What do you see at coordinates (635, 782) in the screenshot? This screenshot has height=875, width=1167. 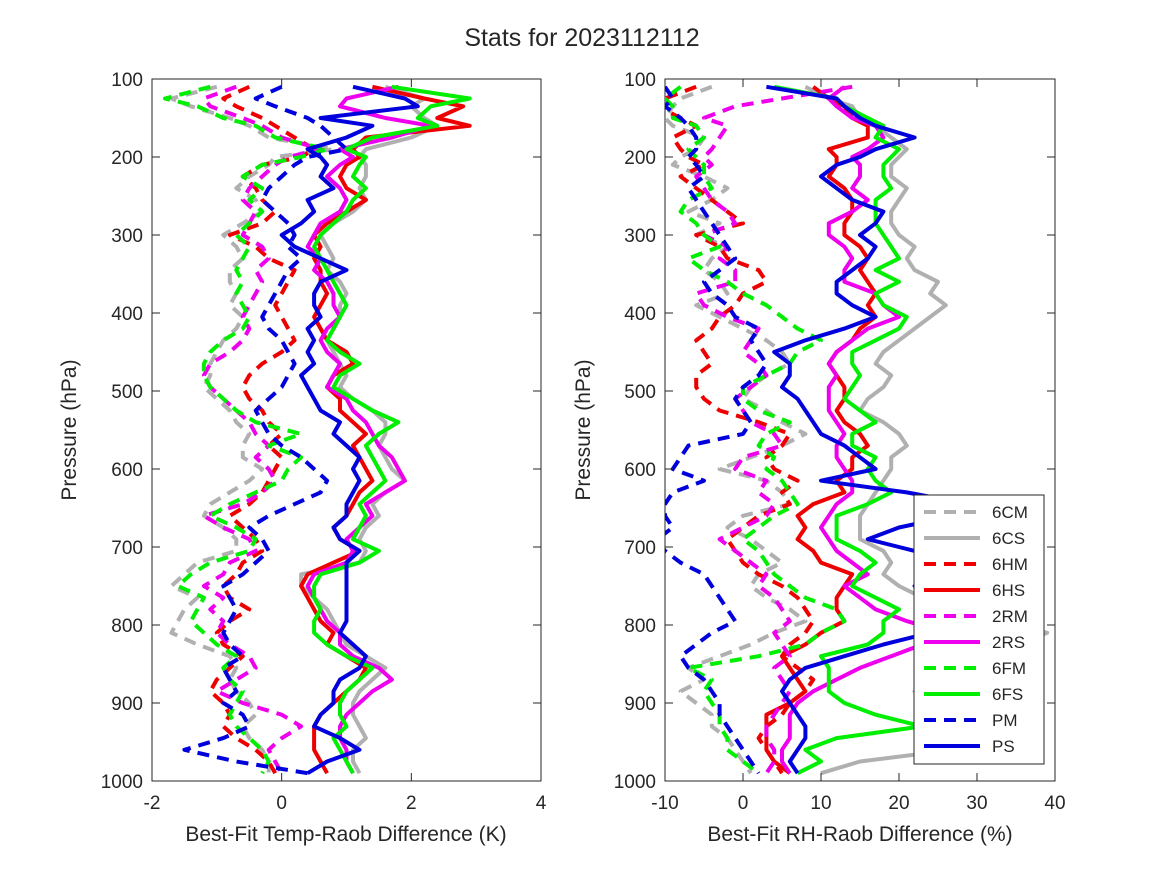 I see `rh-y-tick-label: 1000` at bounding box center [635, 782].